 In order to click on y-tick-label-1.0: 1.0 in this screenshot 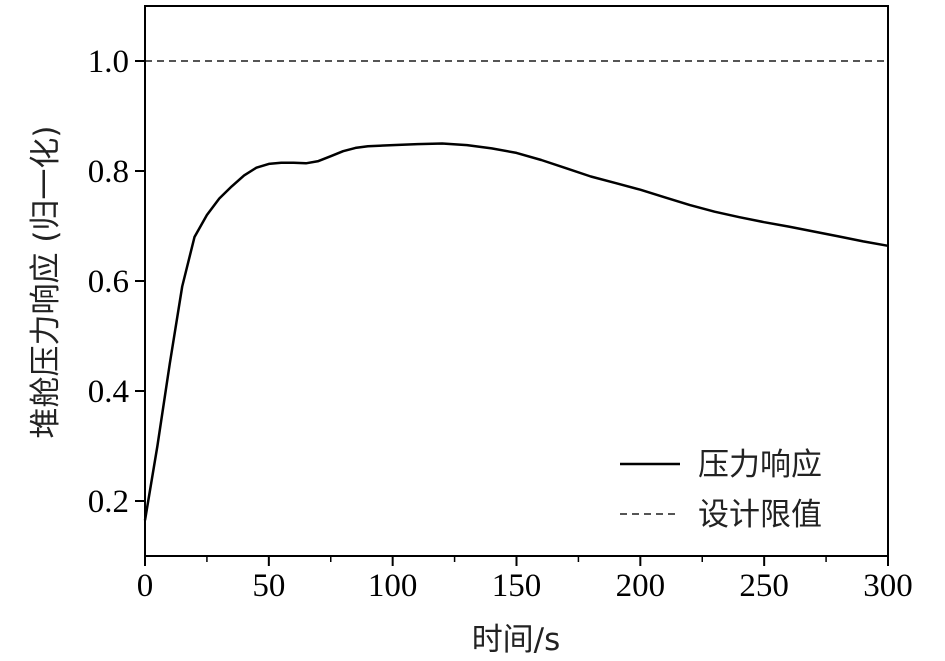, I will do `click(108, 62)`.